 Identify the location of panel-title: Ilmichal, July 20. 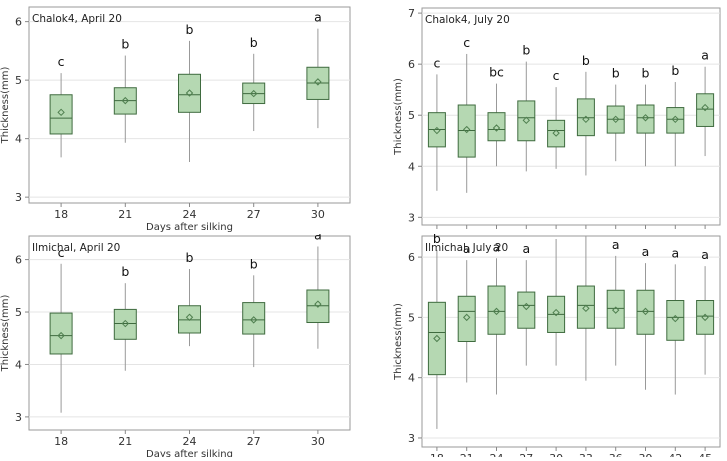
(466, 248).